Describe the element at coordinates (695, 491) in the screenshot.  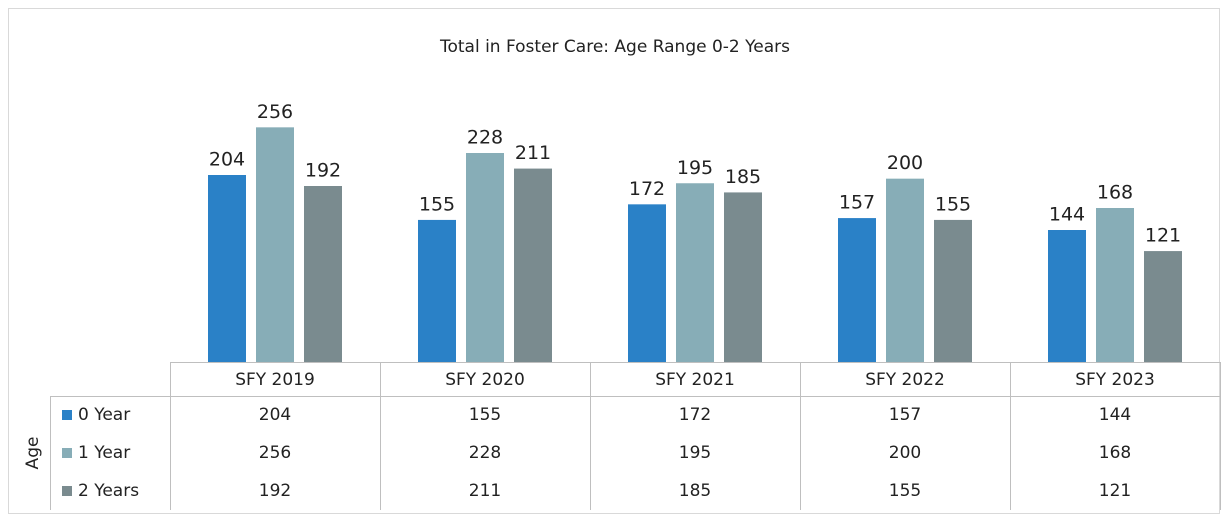
I see `table-cell: 185` at that location.